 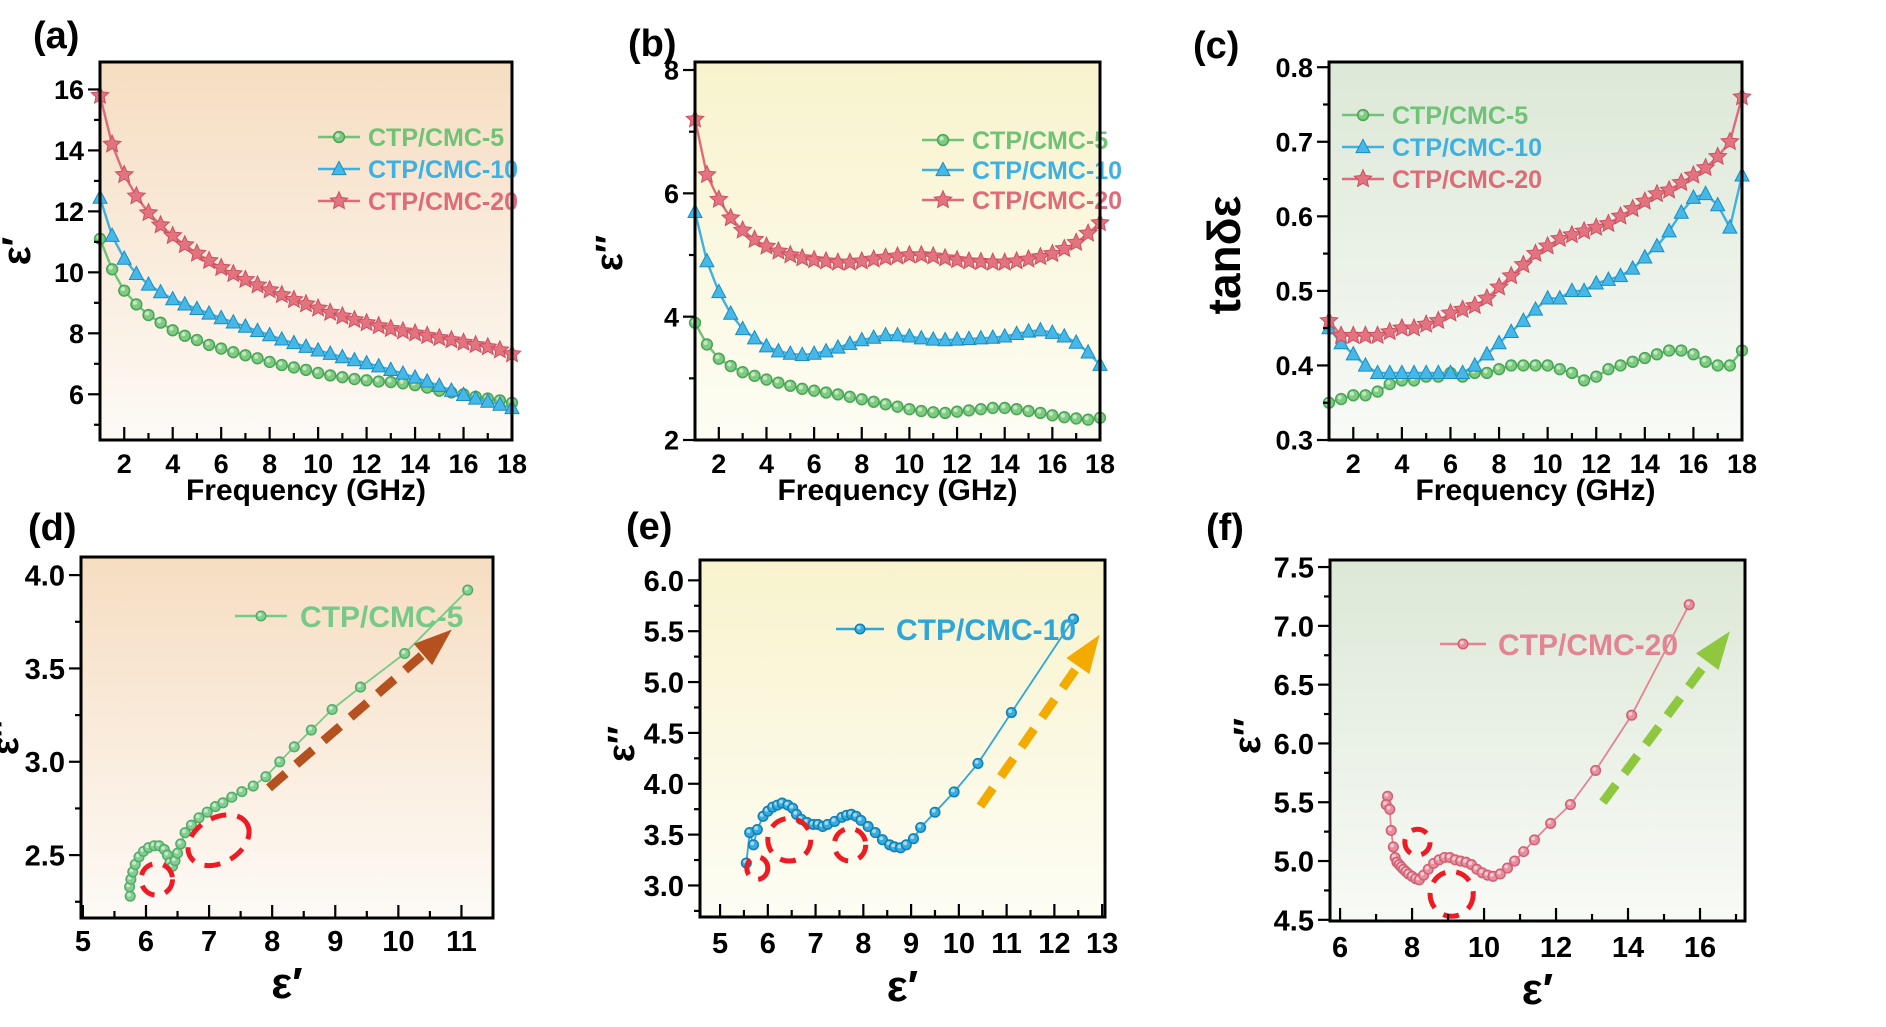 What do you see at coordinates (1294, 921) in the screenshot?
I see `y-tick-label: 4.5` at bounding box center [1294, 921].